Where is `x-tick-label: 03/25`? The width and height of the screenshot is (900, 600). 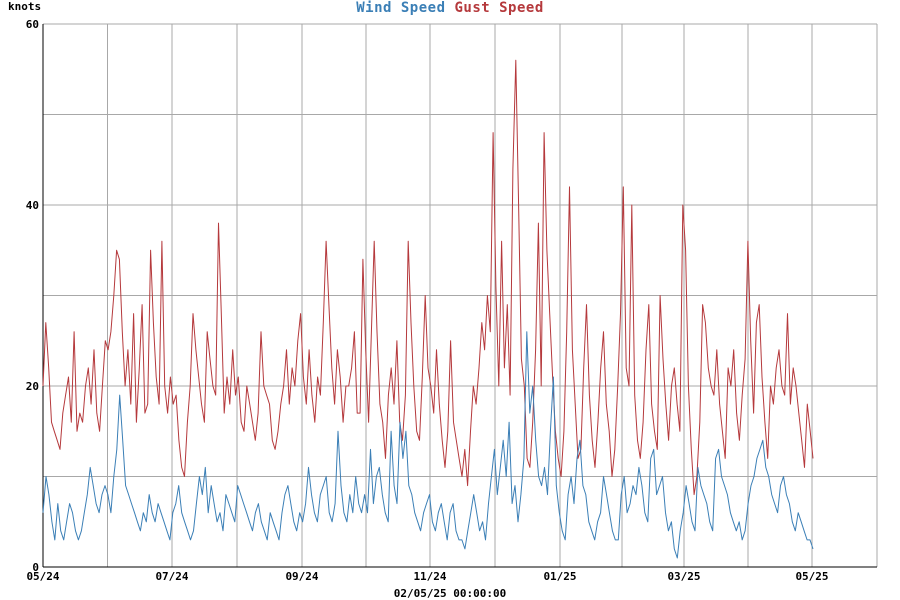
x-tick-label: 03/25 is located at coordinates (683, 576).